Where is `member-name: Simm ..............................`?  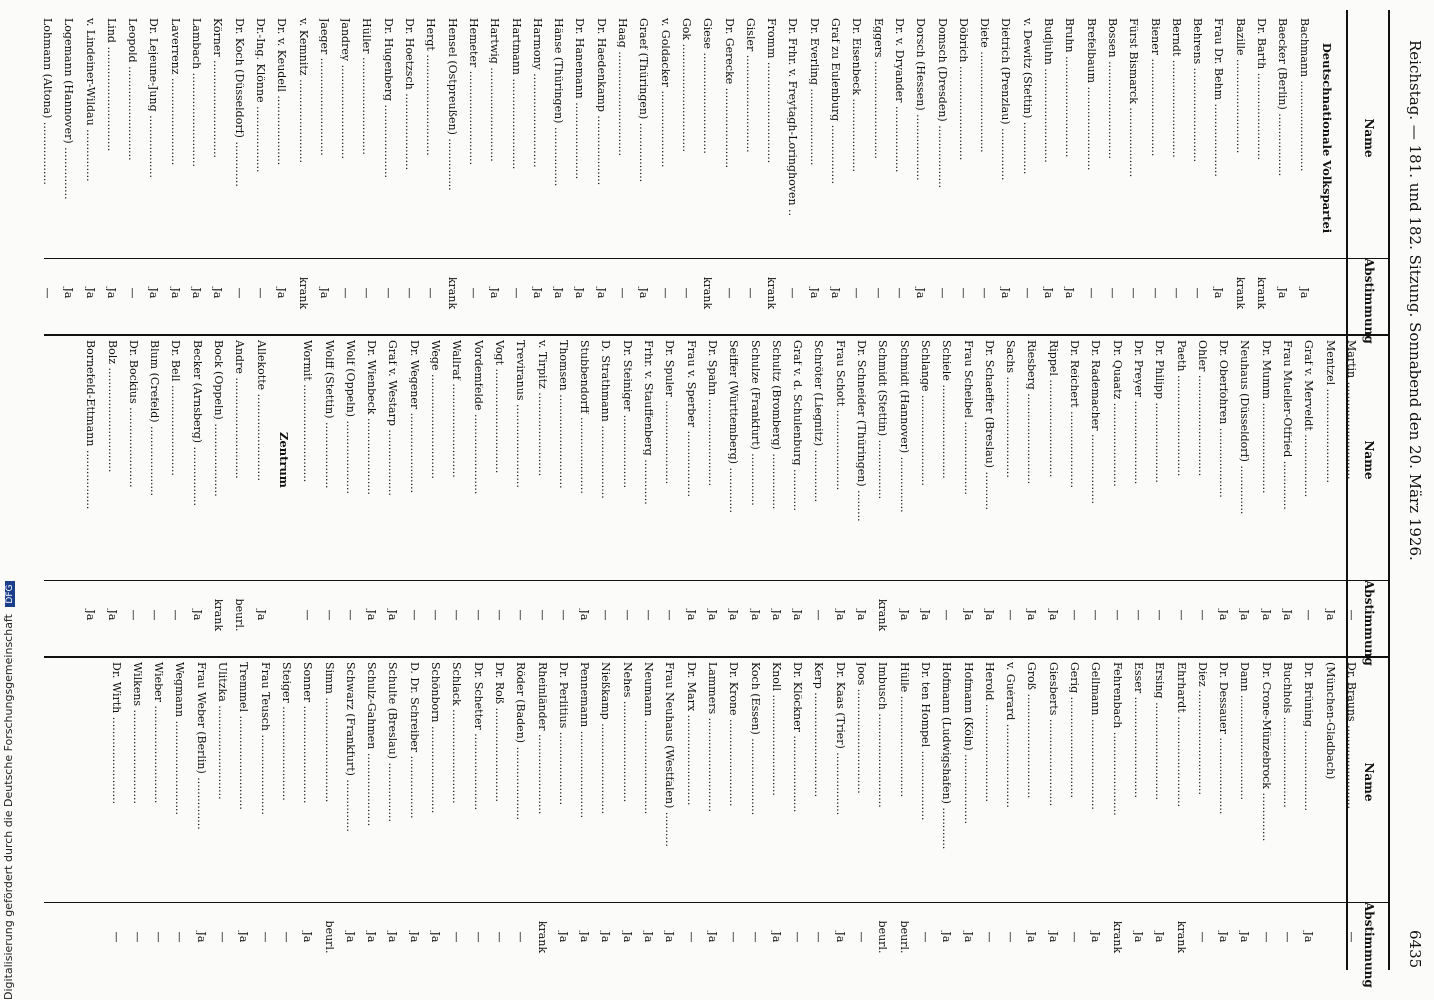
member-name: Simm .............................. is located at coordinates (328, 732).